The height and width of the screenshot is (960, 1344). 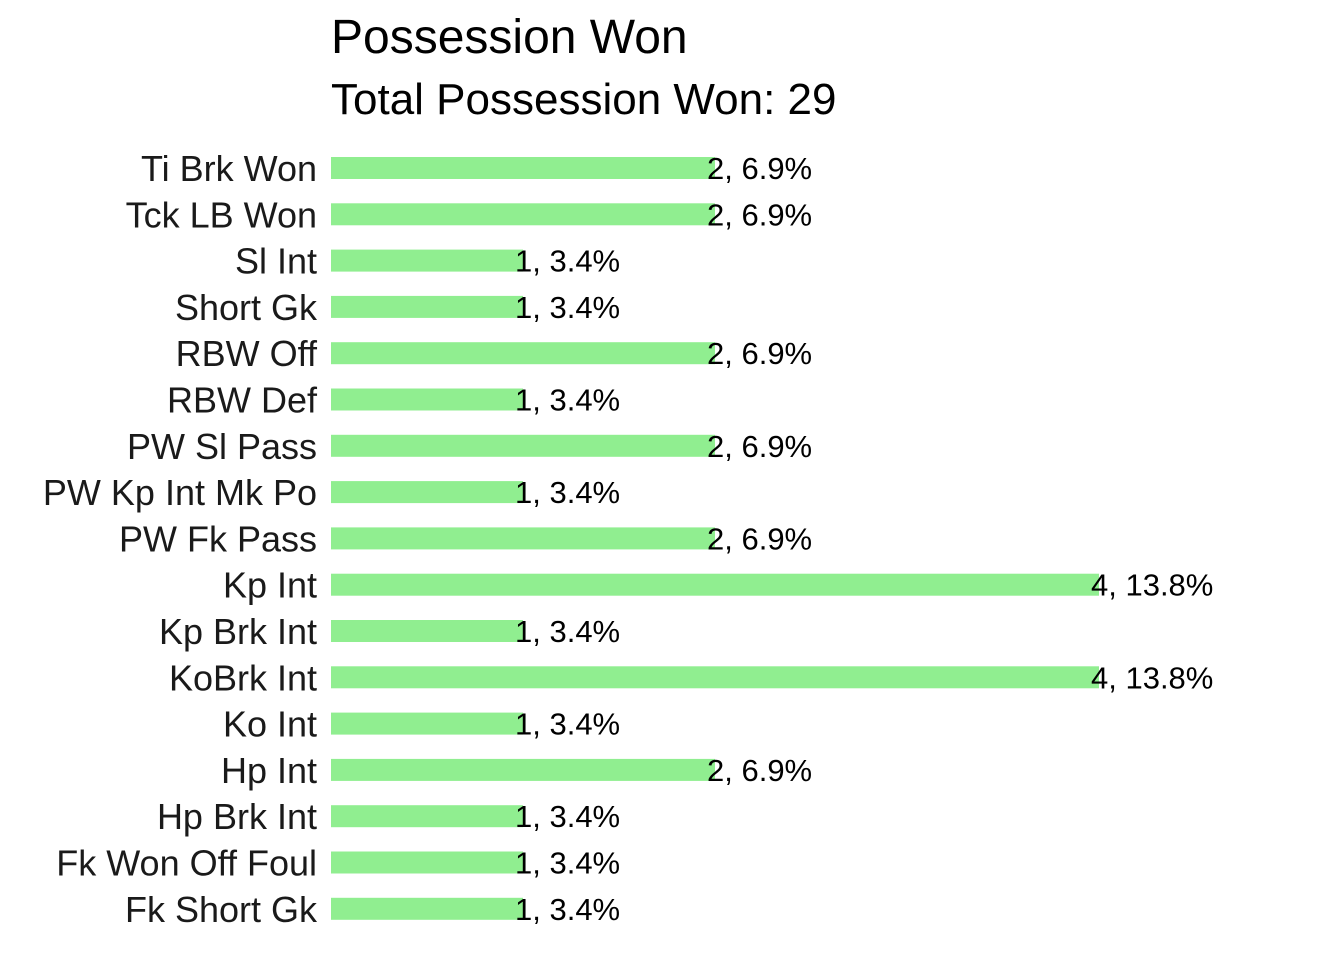 What do you see at coordinates (221, 214) in the screenshot?
I see `category-label: Tck LB Won` at bounding box center [221, 214].